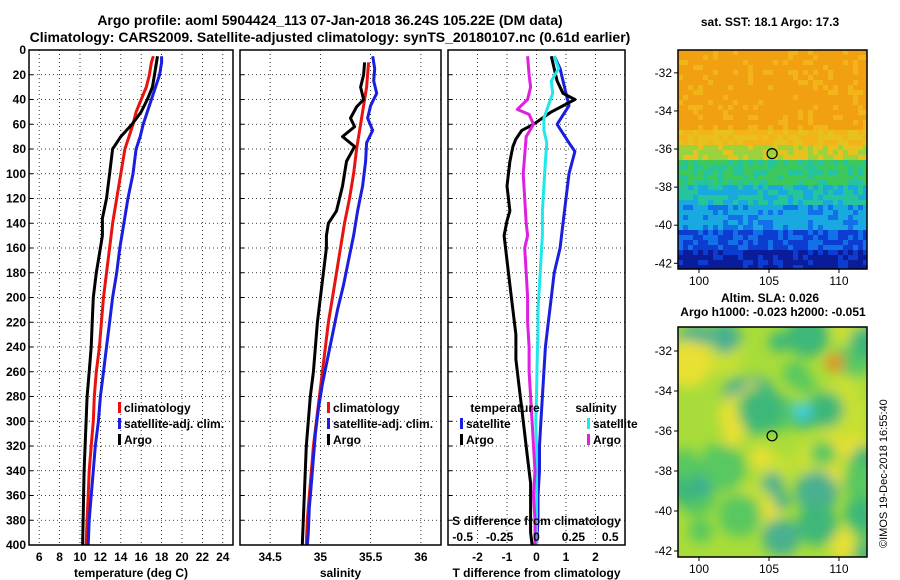 This screenshot has width=900, height=580. I want to click on series-line-salinity-argo, so click(526, 300).